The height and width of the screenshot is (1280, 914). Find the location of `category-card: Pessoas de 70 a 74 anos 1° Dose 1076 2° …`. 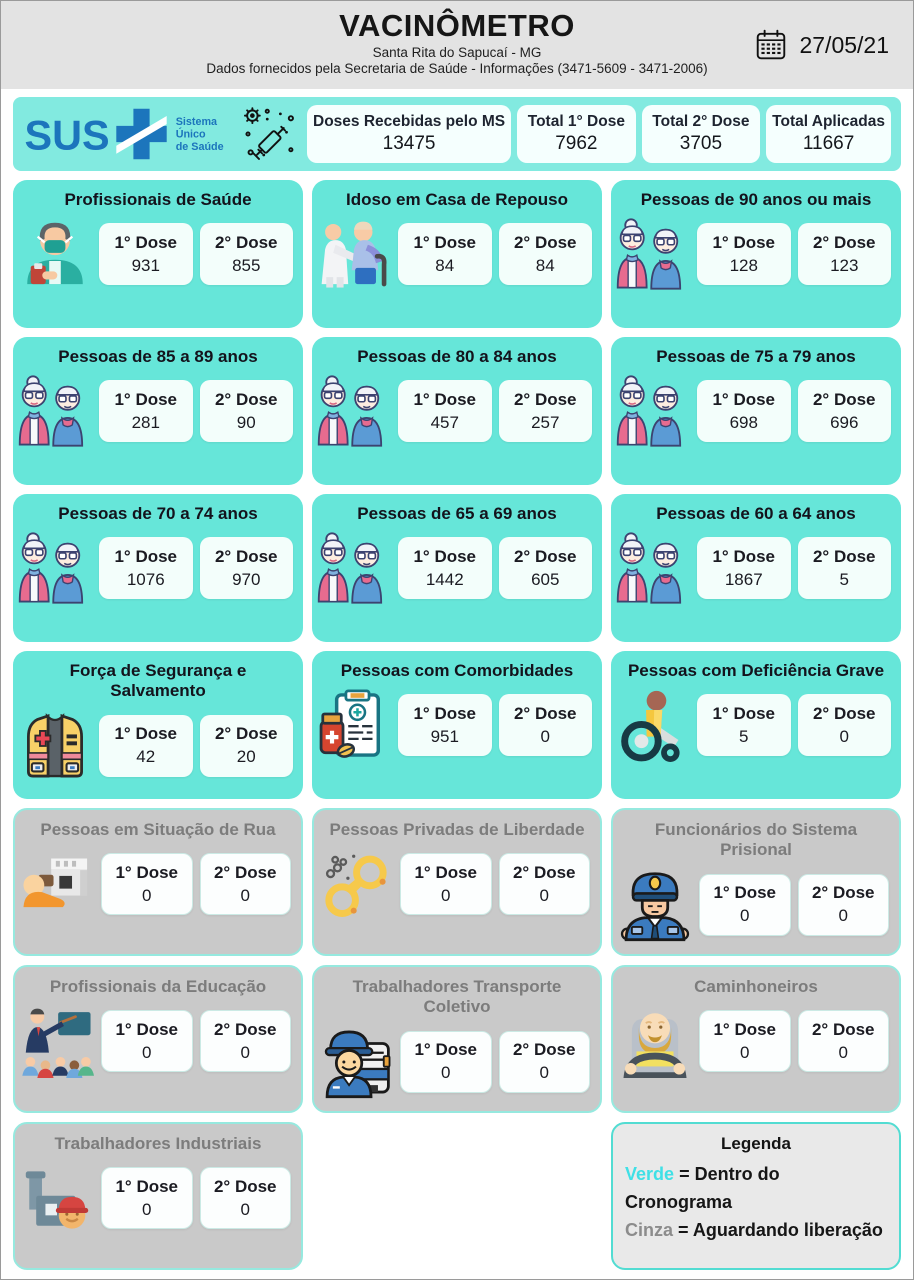

category-card: Pessoas de 70 a 74 anos 1° Dose 1076 2° … is located at coordinates (158, 568).